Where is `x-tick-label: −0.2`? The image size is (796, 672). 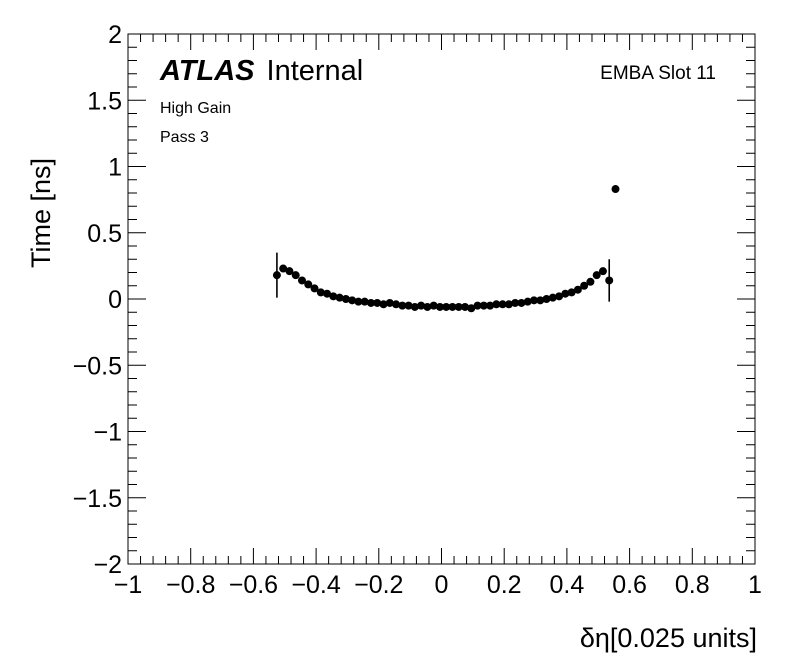
x-tick-label: −0.2 is located at coordinates (378, 585).